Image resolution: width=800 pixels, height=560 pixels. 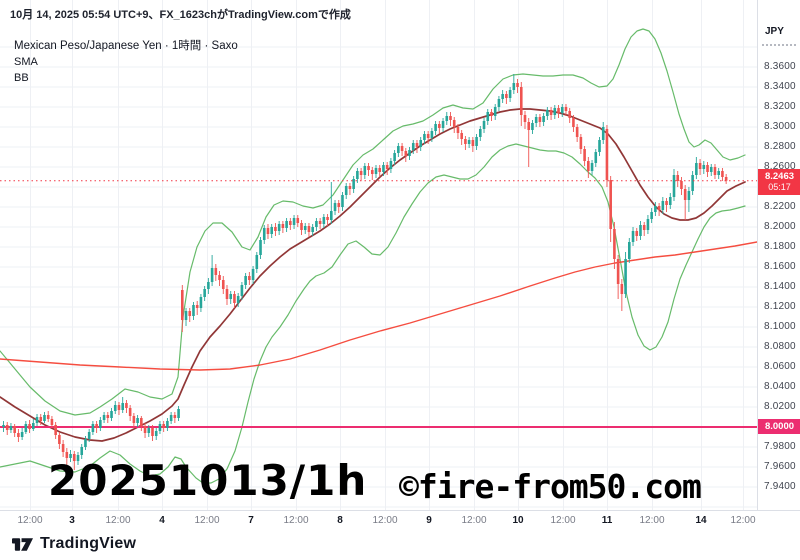 What do you see at coordinates (780, 366) in the screenshot?
I see `price-tick-label: 8.0600` at bounding box center [780, 366].